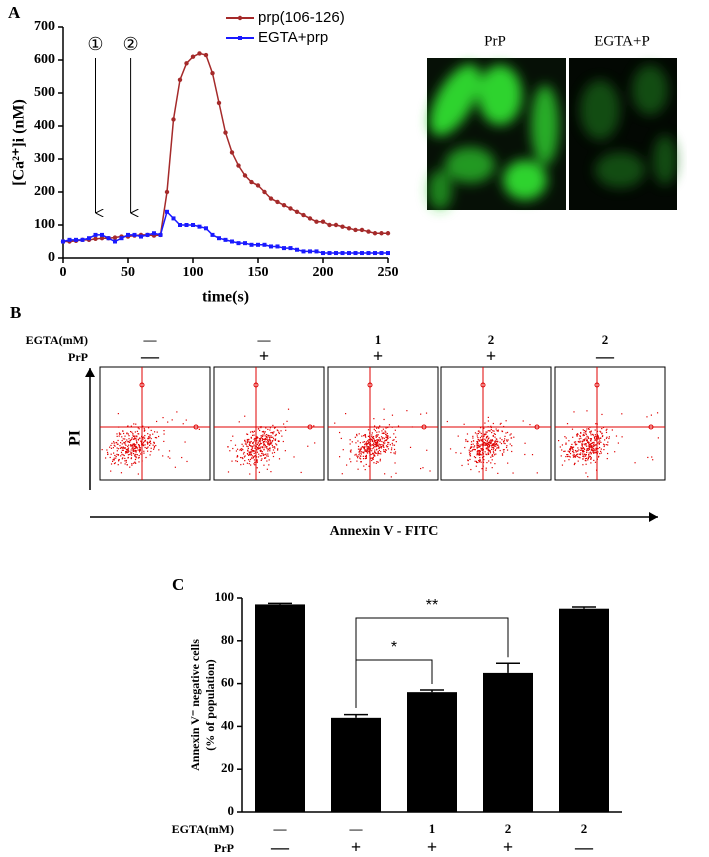  I want to click on panel-label: C, so click(178, 584).